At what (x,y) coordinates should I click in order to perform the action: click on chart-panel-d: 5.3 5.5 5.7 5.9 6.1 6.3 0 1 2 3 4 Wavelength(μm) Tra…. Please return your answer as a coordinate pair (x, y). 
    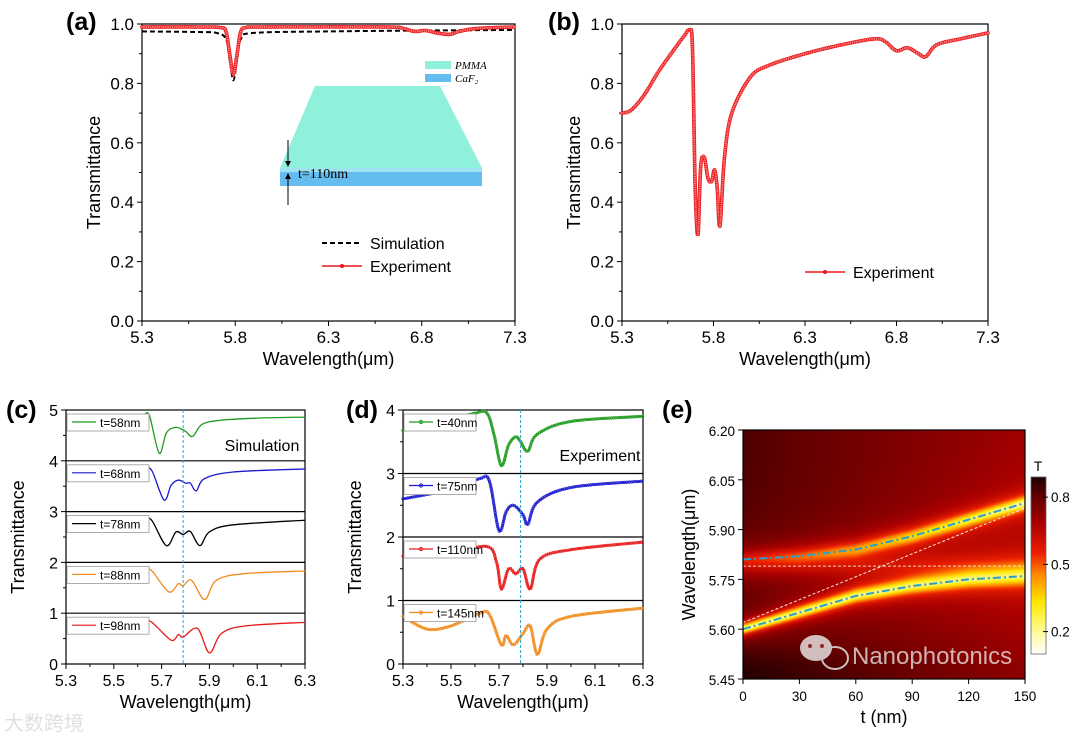
    Looking at the image, I should click on (499, 557).